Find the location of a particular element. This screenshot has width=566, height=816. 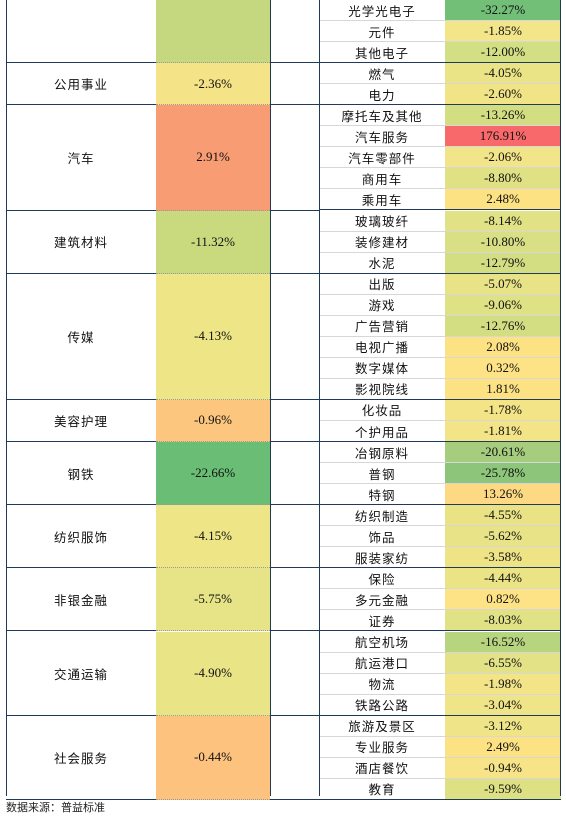

sub-industry-name: 游戏 is located at coordinates (382, 305).